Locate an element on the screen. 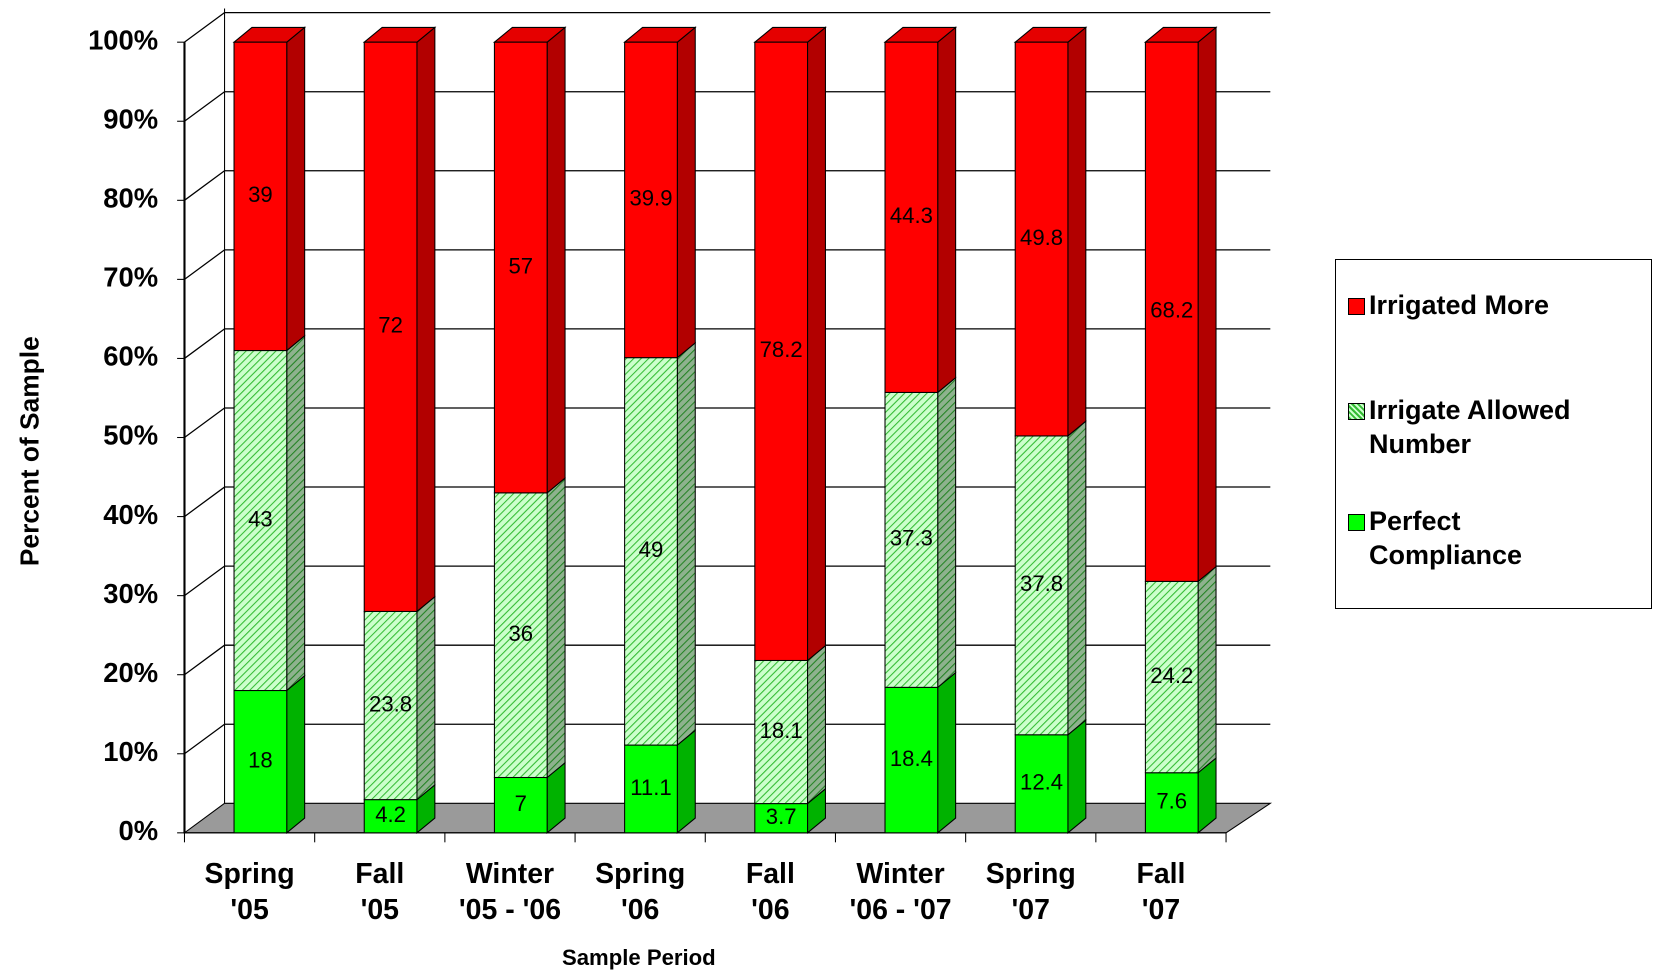 The image size is (1653, 972). value-label: 18 is located at coordinates (260, 760).